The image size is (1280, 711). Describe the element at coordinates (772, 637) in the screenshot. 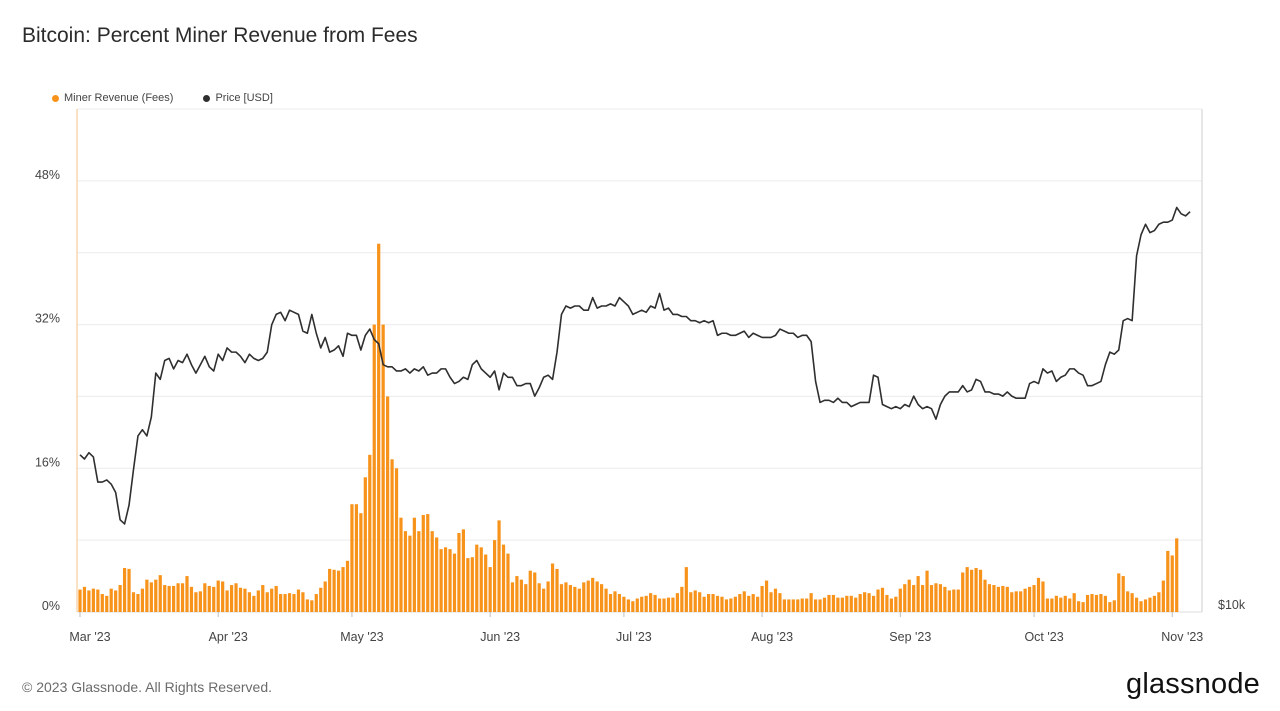

I see `x-tick-label: Aug '23` at that location.